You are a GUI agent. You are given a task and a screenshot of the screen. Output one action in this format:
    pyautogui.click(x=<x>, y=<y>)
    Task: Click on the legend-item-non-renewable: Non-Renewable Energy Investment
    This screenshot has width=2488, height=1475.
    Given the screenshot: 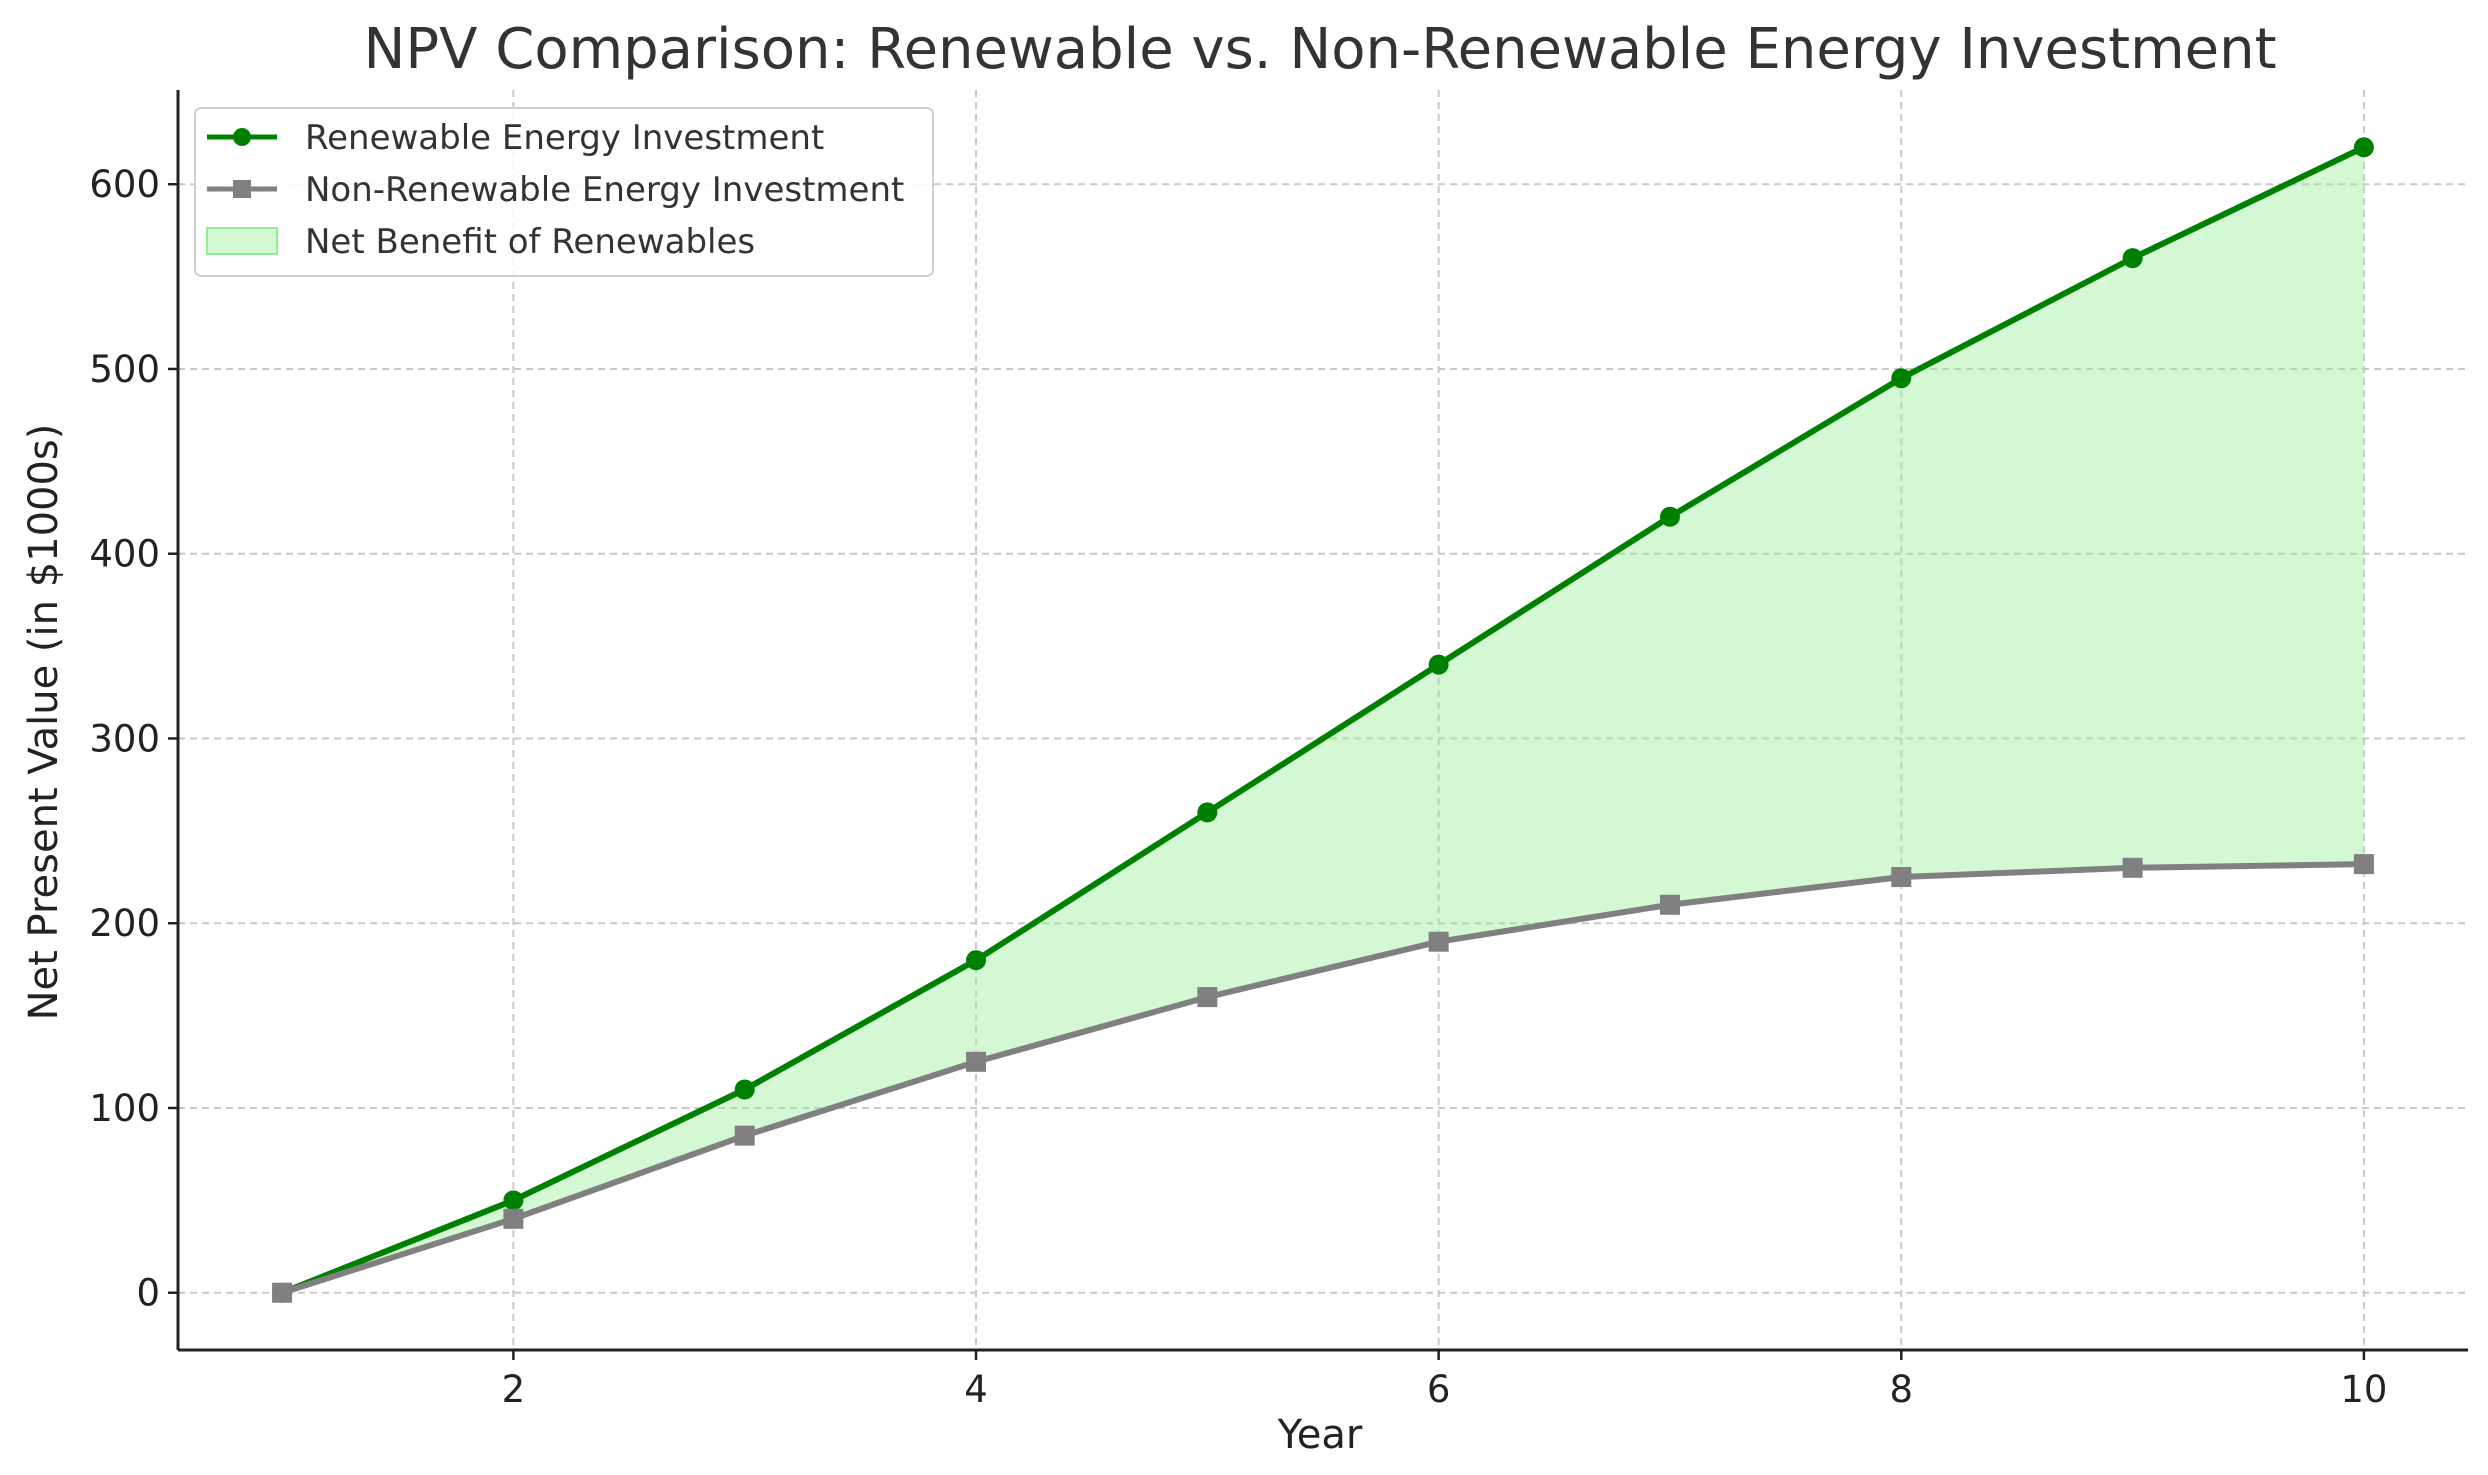 What is the action you would take?
    pyautogui.click(x=555, y=190)
    